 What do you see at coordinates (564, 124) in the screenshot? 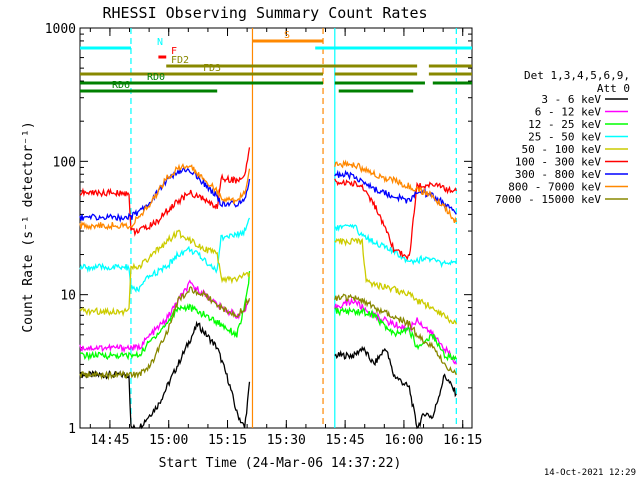
I see `legend-entry-label: 12 - 25 keV` at bounding box center [564, 124].